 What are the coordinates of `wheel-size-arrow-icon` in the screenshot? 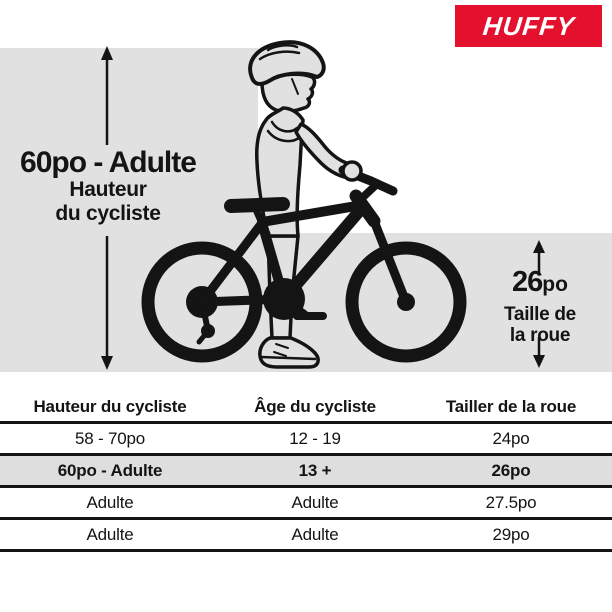 It's located at (539, 304).